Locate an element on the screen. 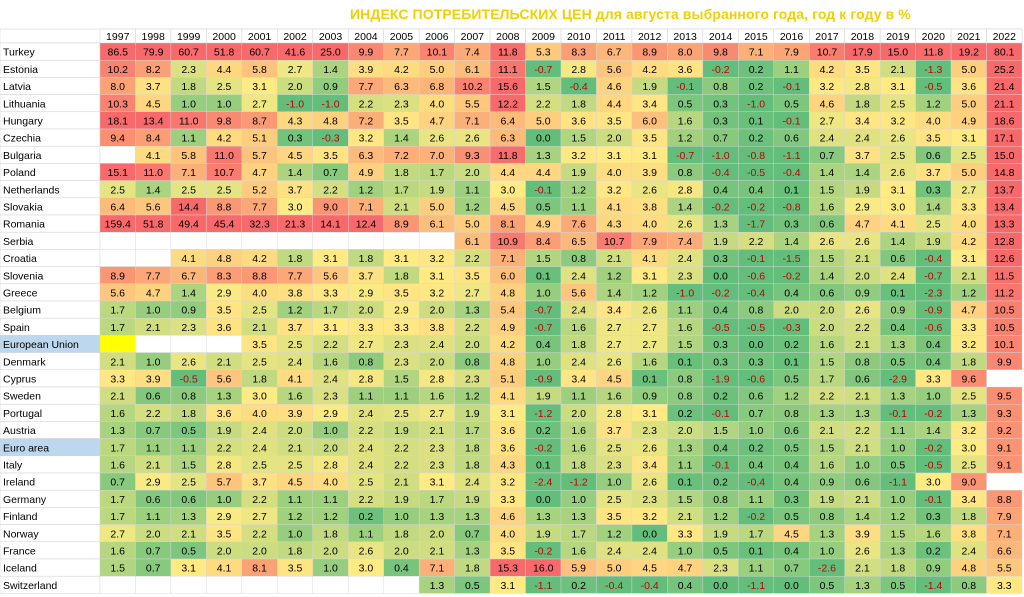 The image size is (1024, 597). cell-value-label: 4.8 is located at coordinates (508, 294).